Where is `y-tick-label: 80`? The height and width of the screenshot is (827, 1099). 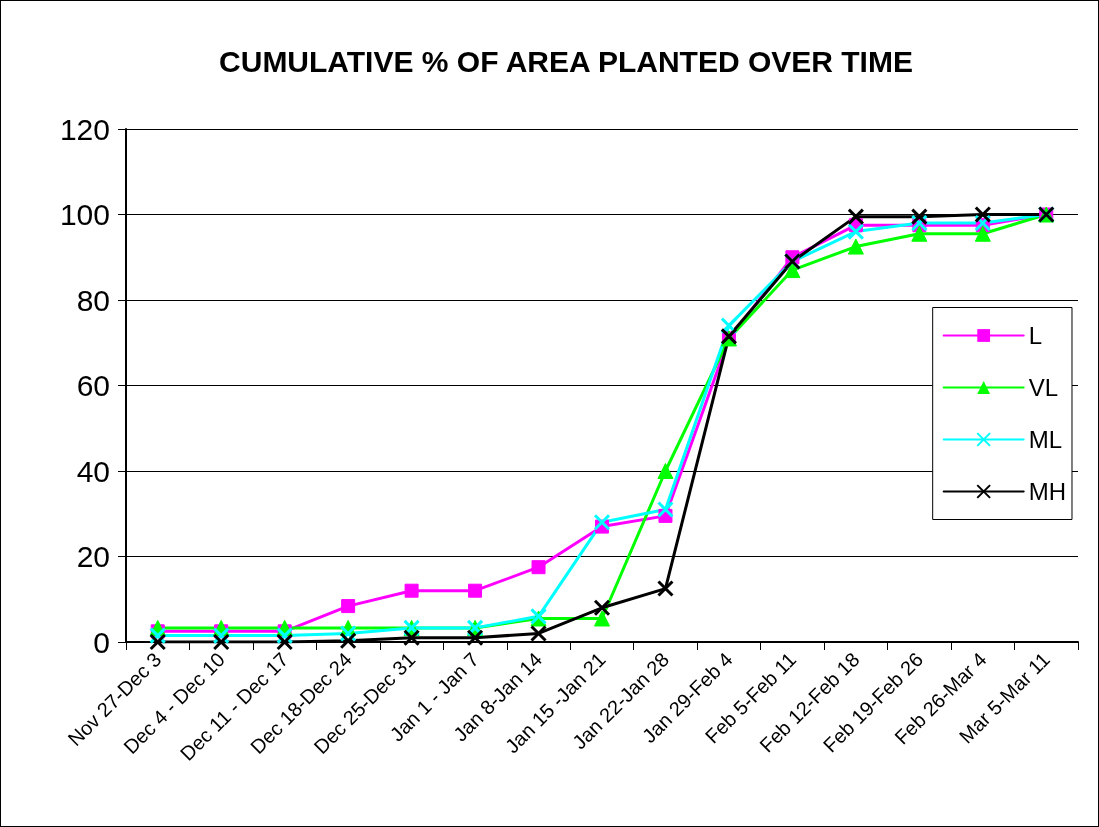 y-tick-label: 80 is located at coordinates (93, 300).